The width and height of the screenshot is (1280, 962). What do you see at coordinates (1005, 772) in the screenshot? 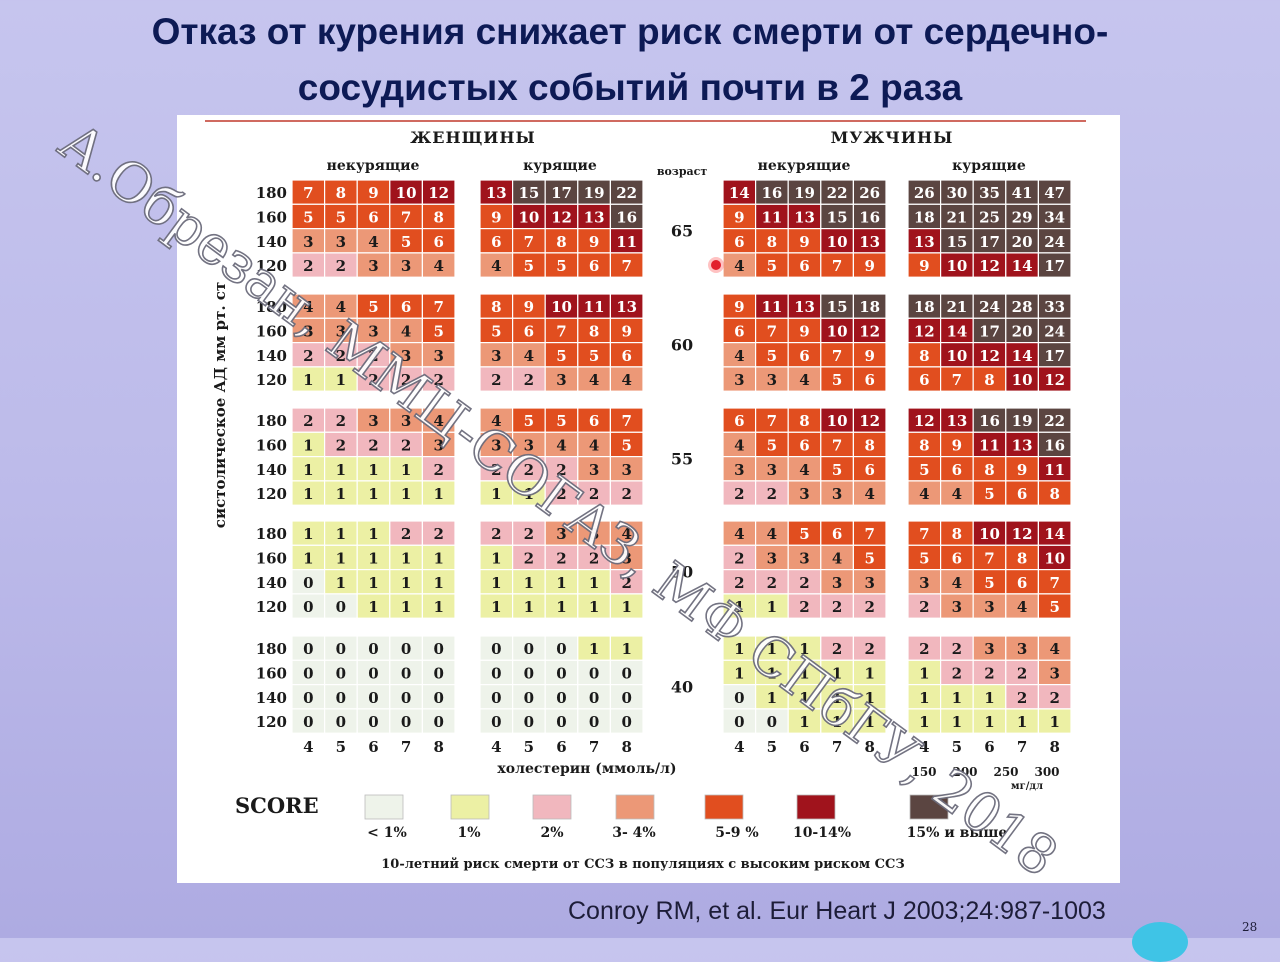
I see `mgdl-tick-label: 250` at bounding box center [1005, 772].